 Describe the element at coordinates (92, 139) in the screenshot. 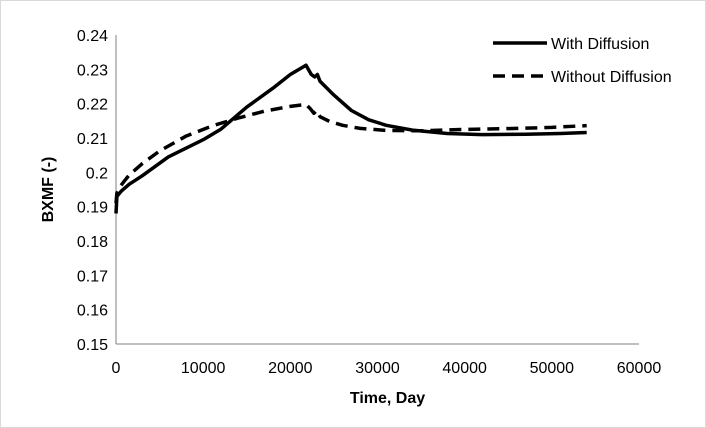

I see `y-tick-label: 0.21` at that location.